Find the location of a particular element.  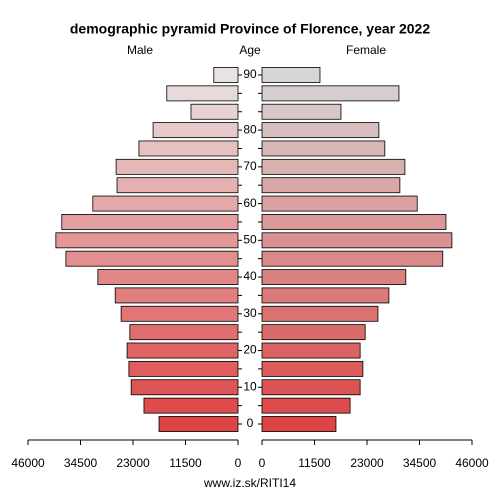

age-label: 80 is located at coordinates (250, 129).